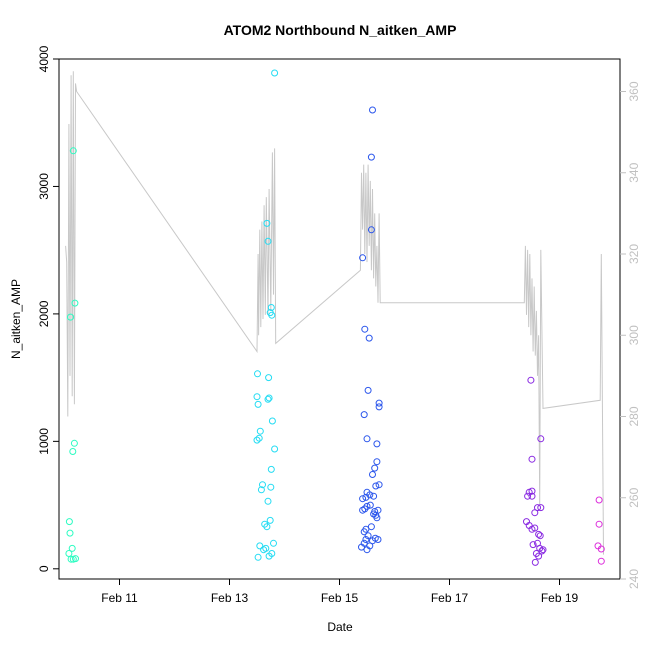  What do you see at coordinates (230, 598) in the screenshot?
I see `x-tick-label-1: Feb 13` at bounding box center [230, 598].